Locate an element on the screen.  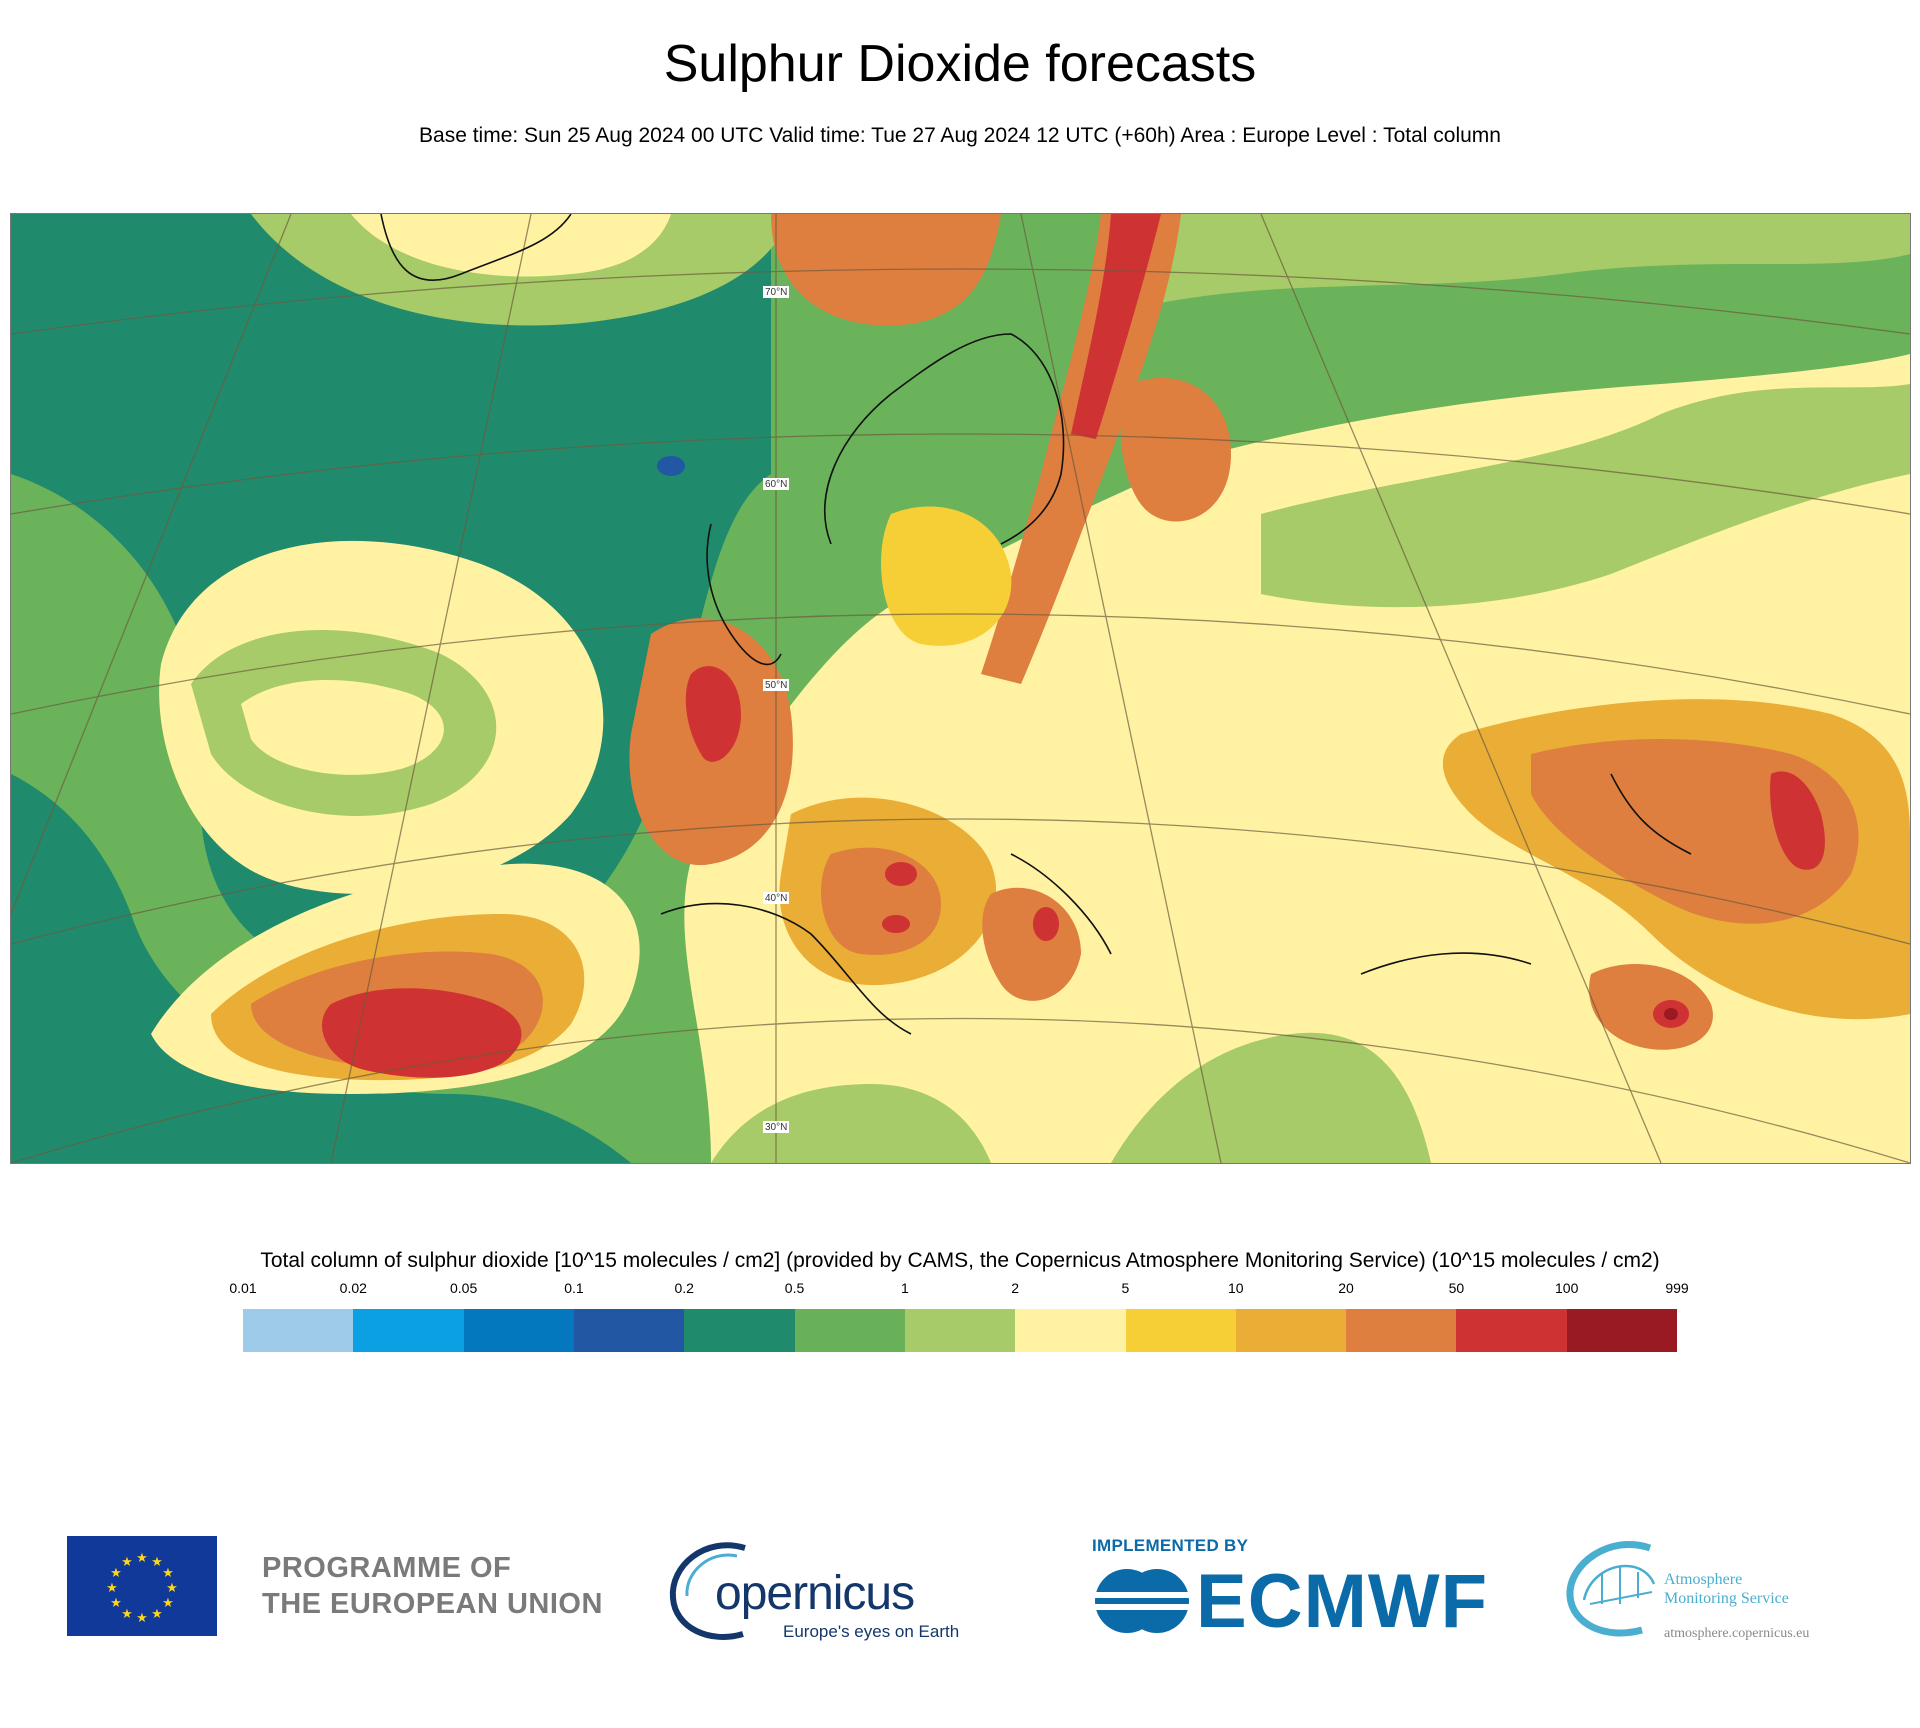
eu-programme-text: PROGRAMME OF THE EUROPEAN UNION is located at coordinates (432, 1586).